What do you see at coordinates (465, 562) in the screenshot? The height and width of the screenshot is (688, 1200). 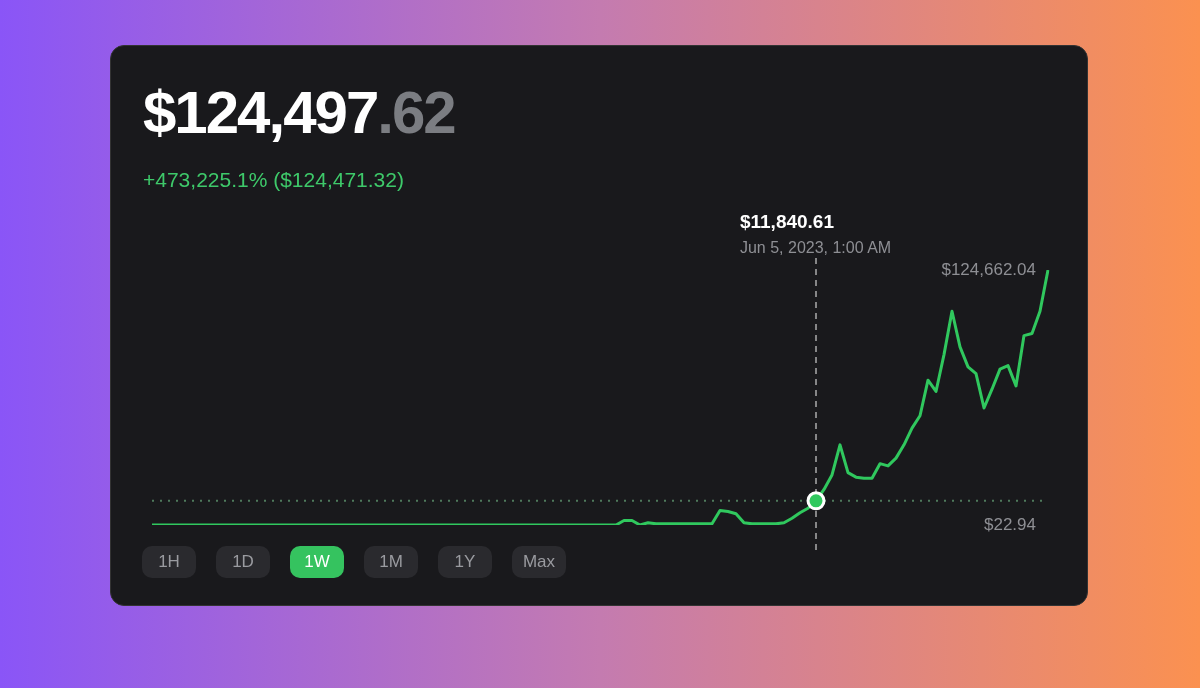 I see `text: 1Y` at bounding box center [465, 562].